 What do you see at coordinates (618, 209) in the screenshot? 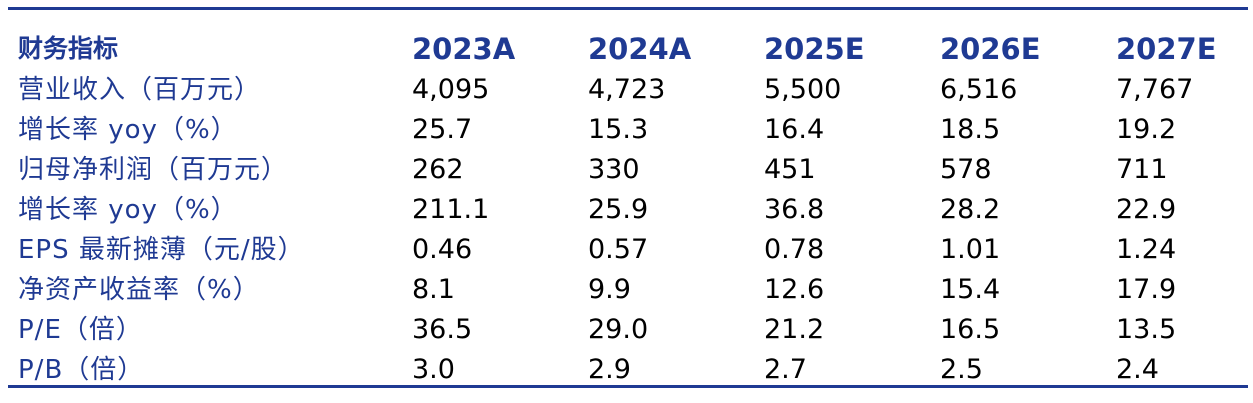
I see `table-cell: 25.9` at bounding box center [618, 209].